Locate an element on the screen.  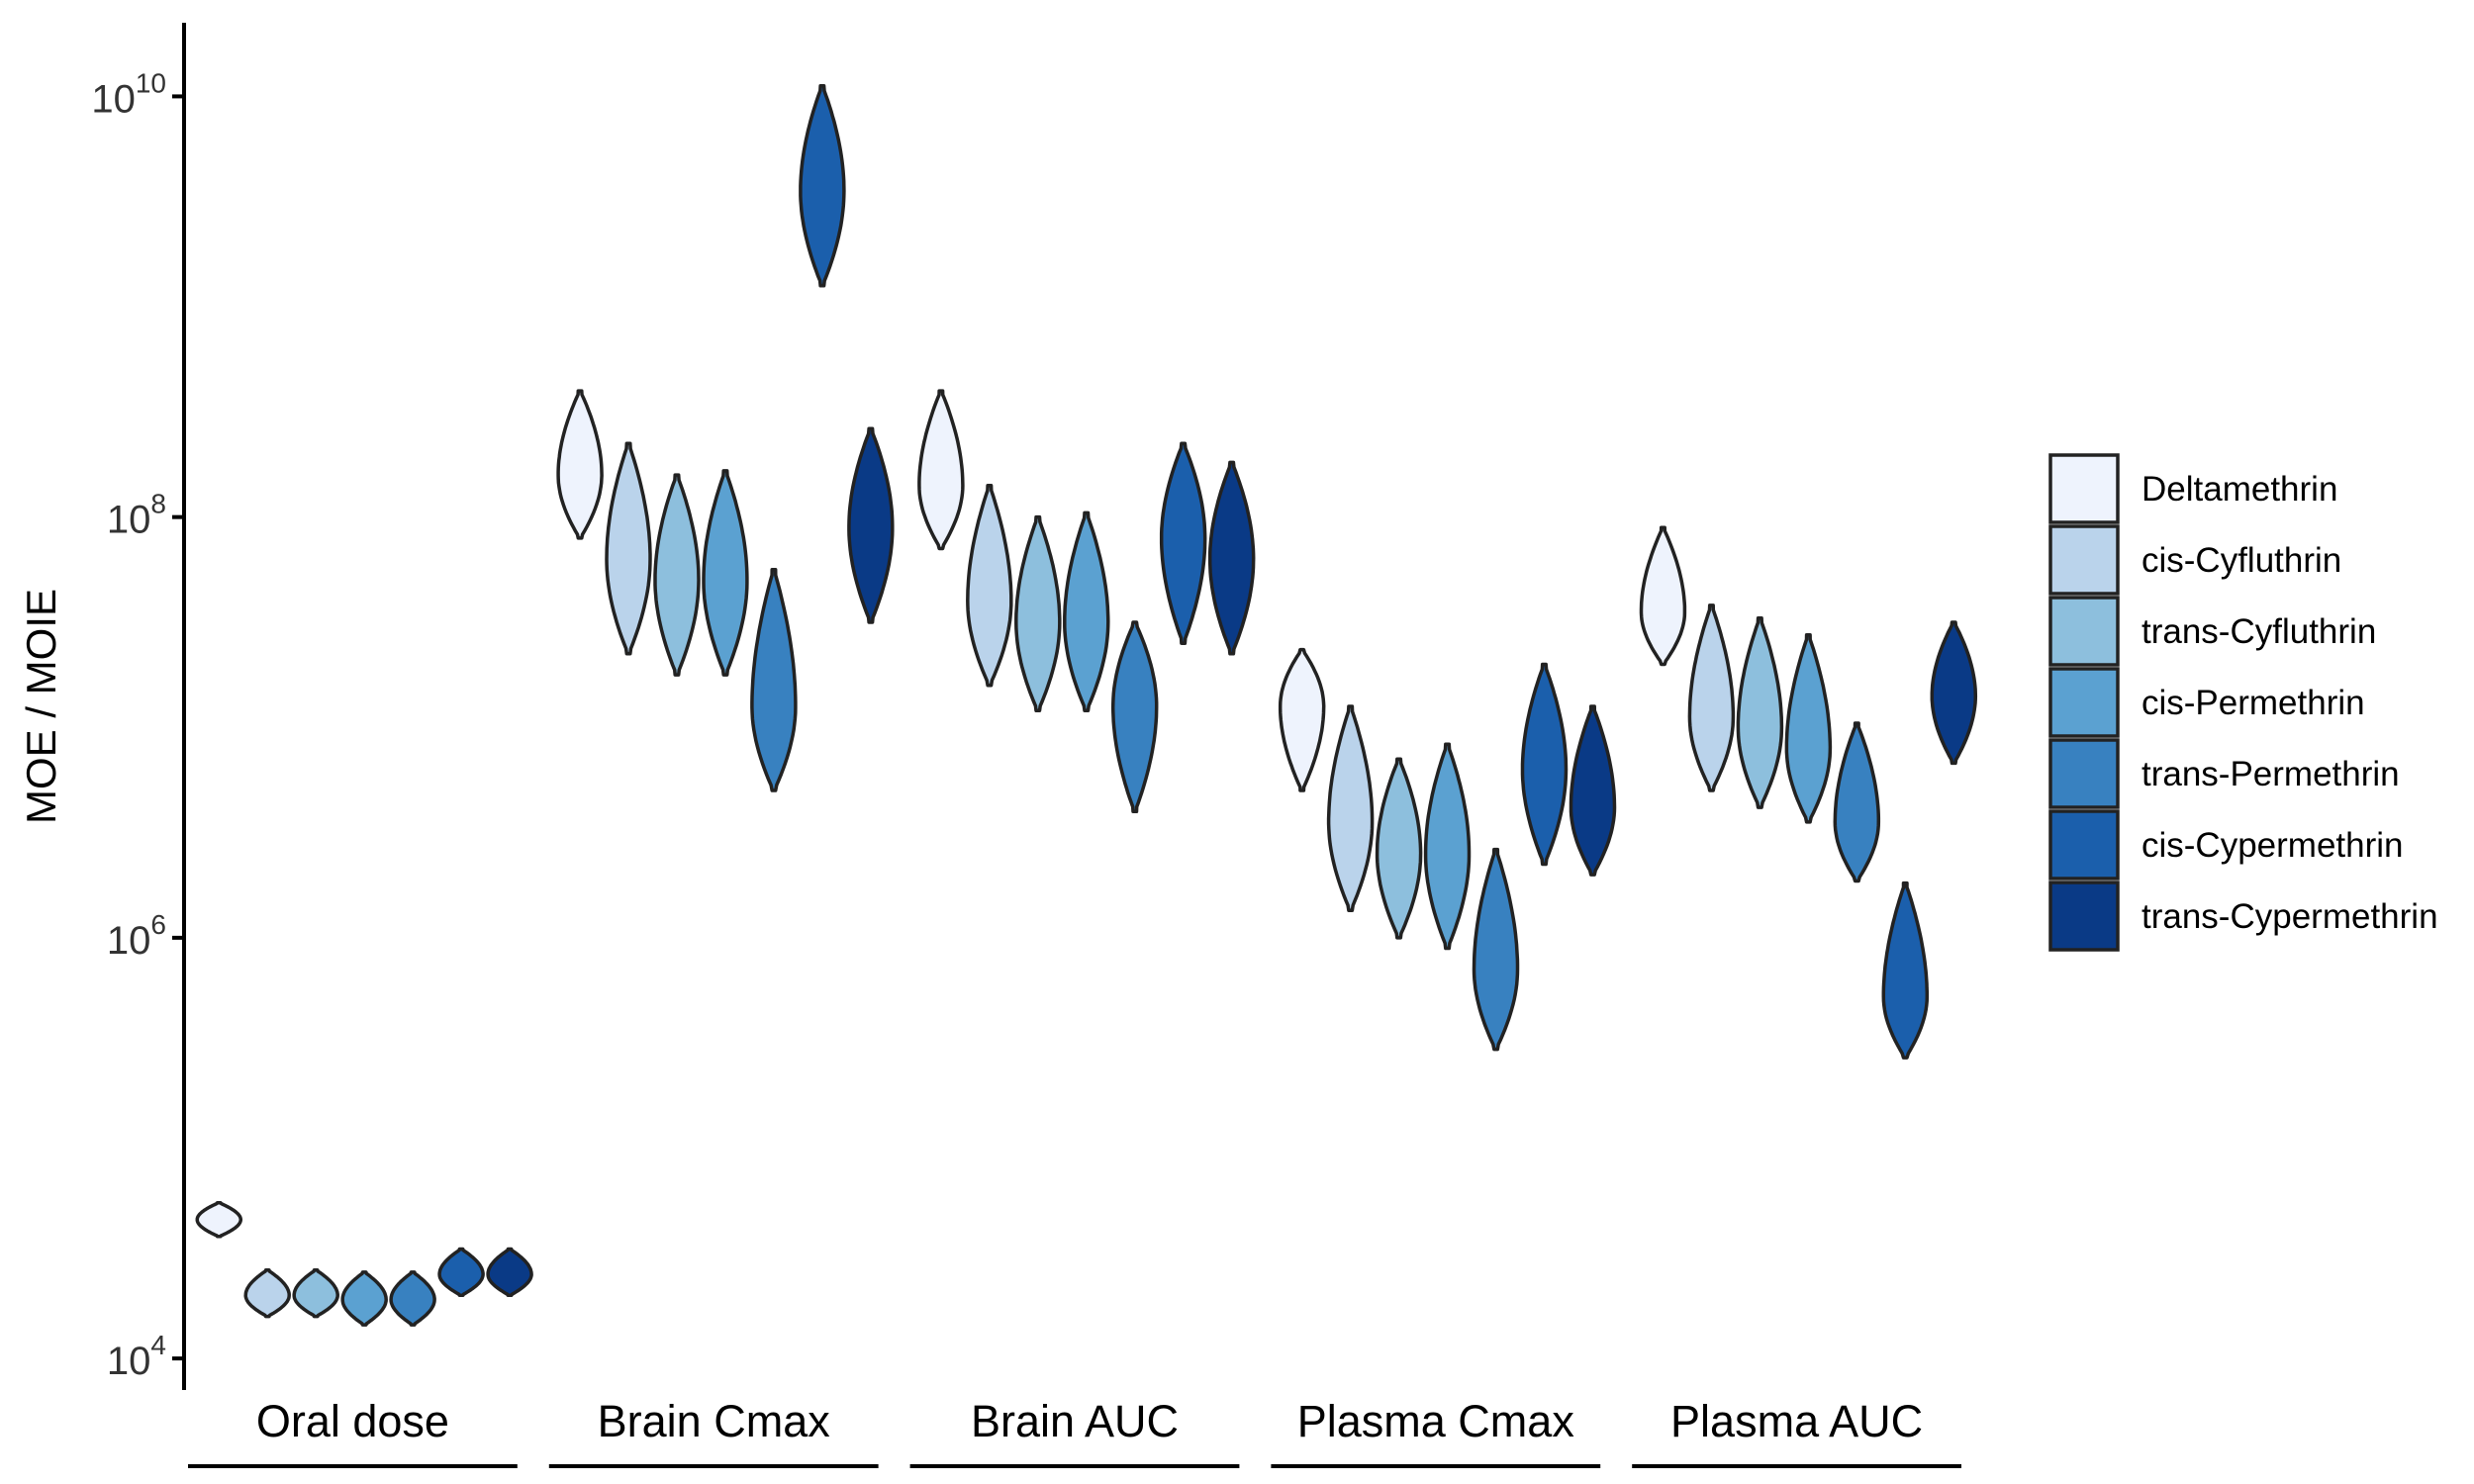
y-tick-label: 10⁴ is located at coordinates (137, 1356).